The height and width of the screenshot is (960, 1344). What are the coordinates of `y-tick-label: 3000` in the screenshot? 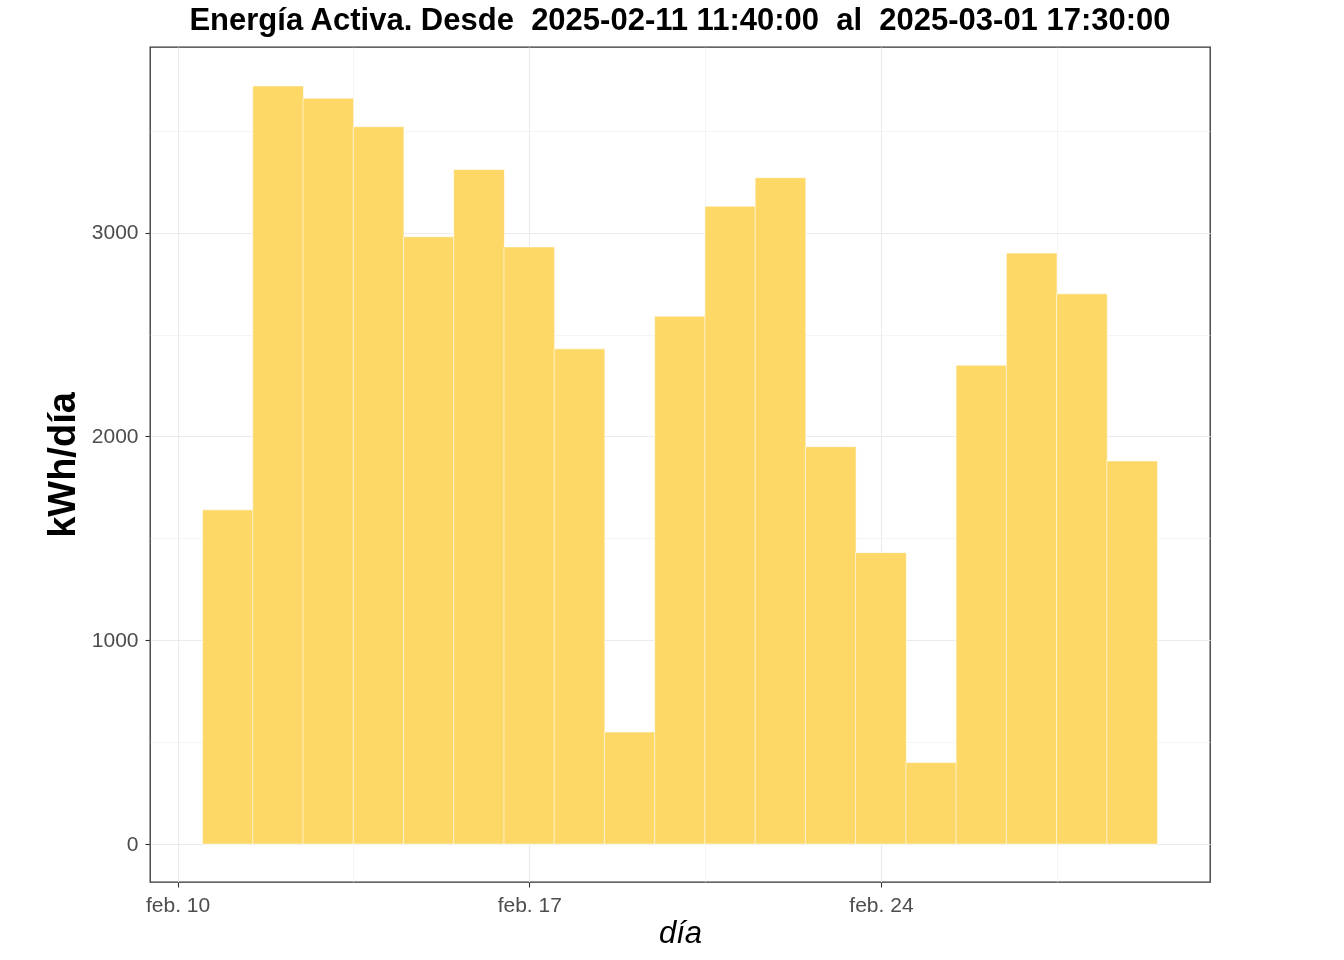 It's located at (115, 232).